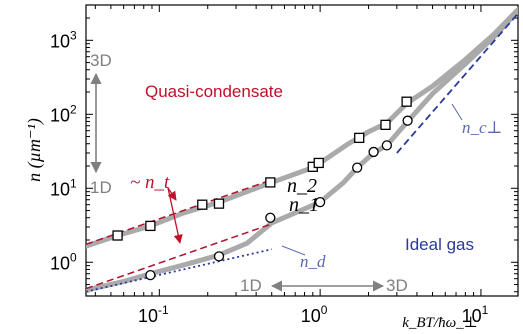 The image size is (523, 334). I want to click on x-tick-labels: 10⁻¹ 10⁰ 10¹, so click(313, 314).